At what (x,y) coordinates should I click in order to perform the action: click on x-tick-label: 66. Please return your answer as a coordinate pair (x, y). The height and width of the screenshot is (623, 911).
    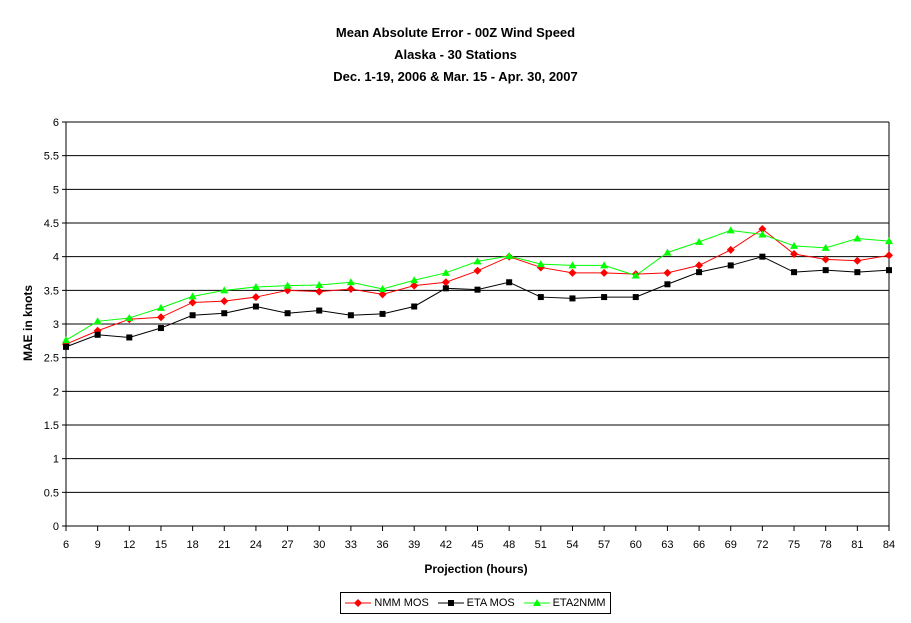
    Looking at the image, I should click on (699, 545).